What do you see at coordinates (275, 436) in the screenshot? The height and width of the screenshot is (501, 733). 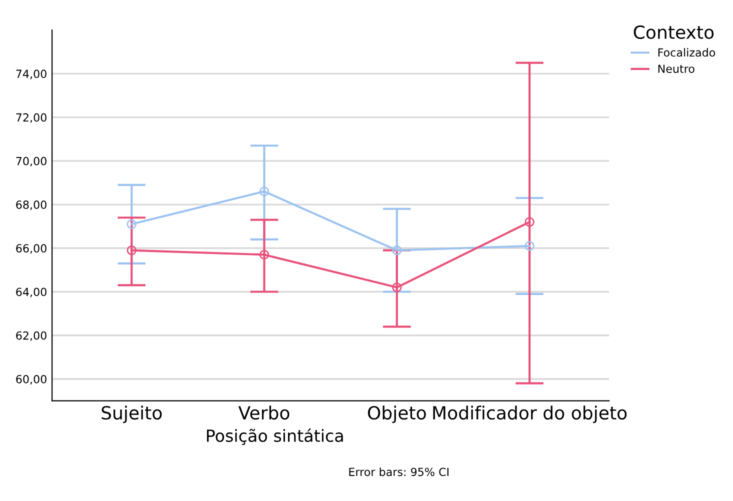 I see `x-axis-title: Posição sintática` at bounding box center [275, 436].